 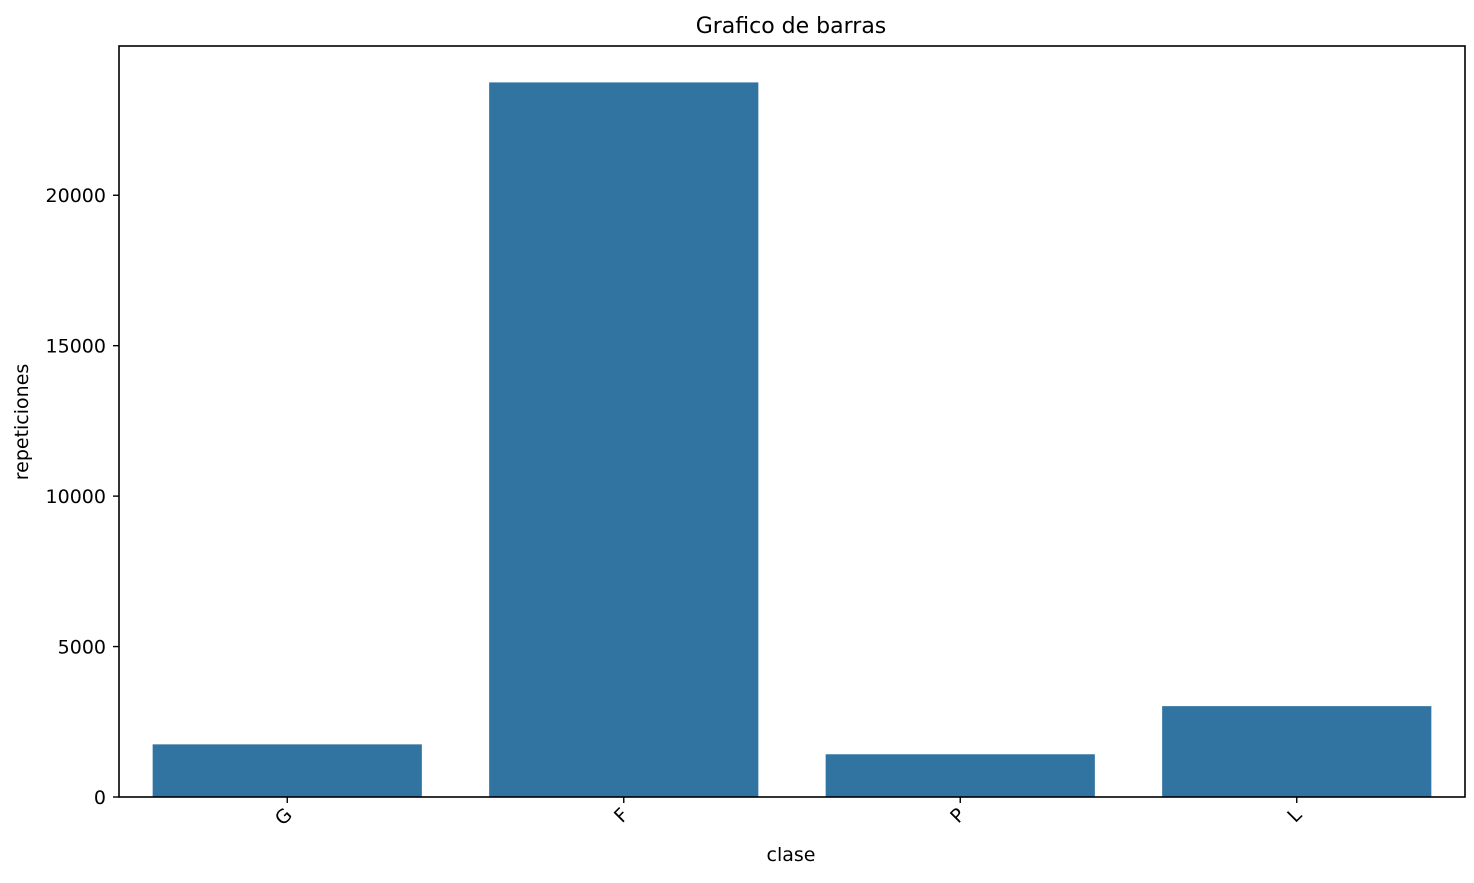 I want to click on x-axis-label: clase, so click(x=791, y=855).